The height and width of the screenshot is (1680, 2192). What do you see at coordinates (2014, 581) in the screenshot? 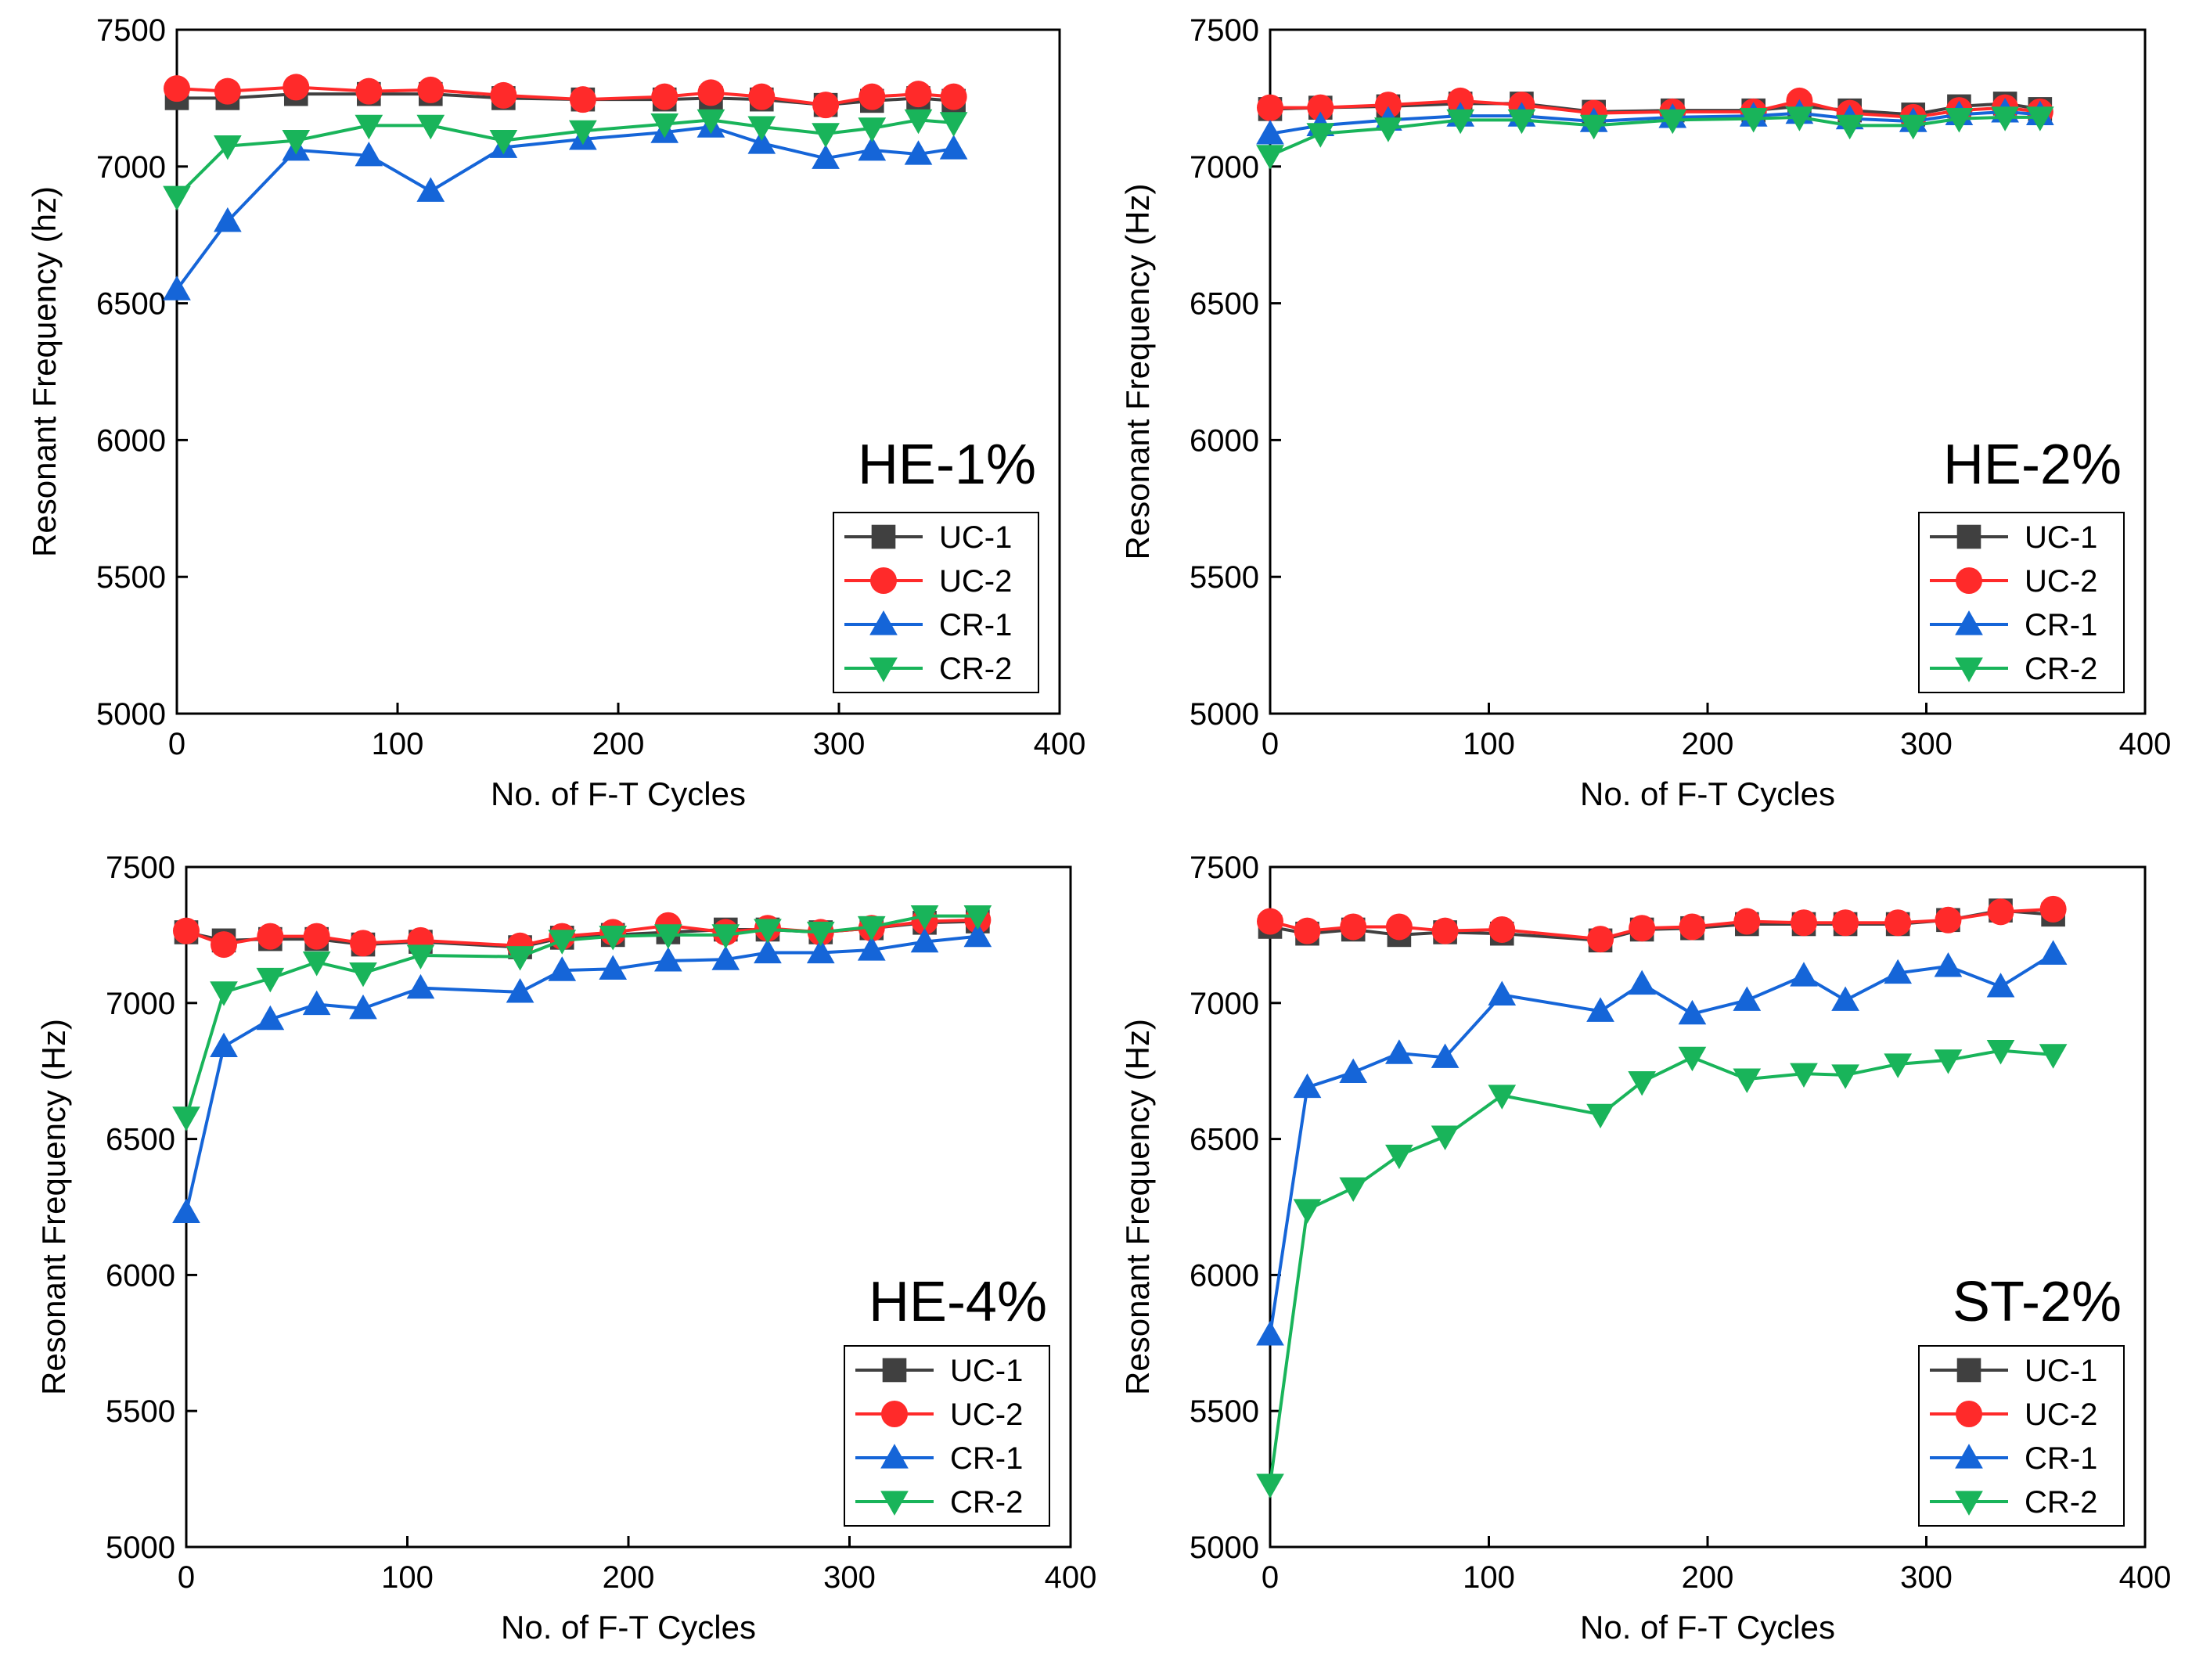
I see `legend-item-uc-2: UC-2` at bounding box center [2014, 581].